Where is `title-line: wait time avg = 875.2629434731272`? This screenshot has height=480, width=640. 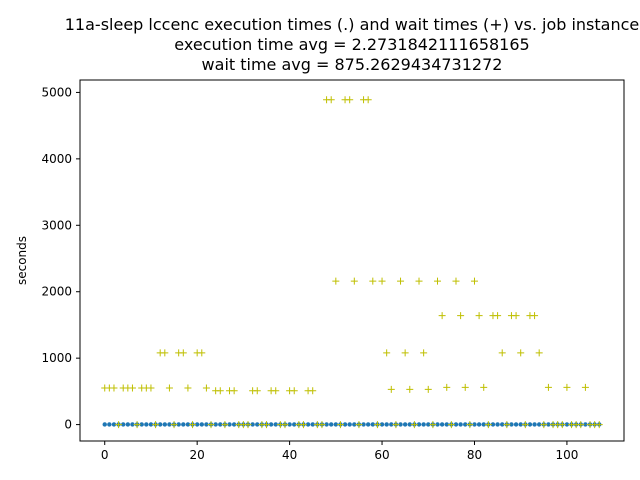
title-line: wait time avg = 875.2629434731272 is located at coordinates (352, 64).